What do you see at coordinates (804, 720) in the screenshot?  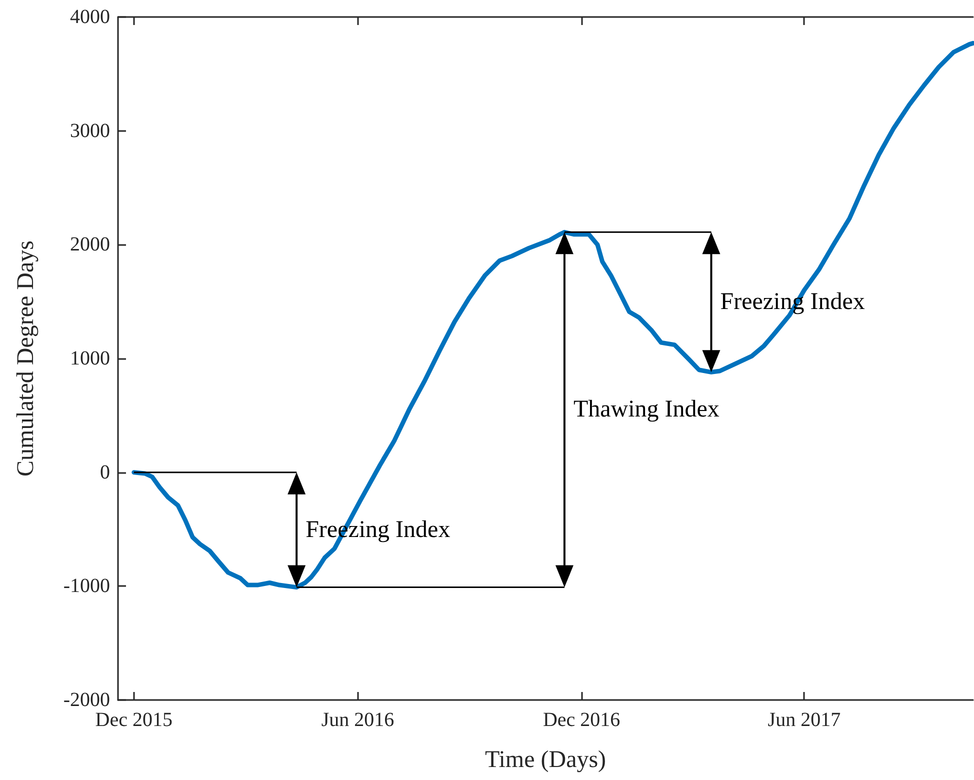 I see `x-tick-label: Jun 2017` at bounding box center [804, 720].